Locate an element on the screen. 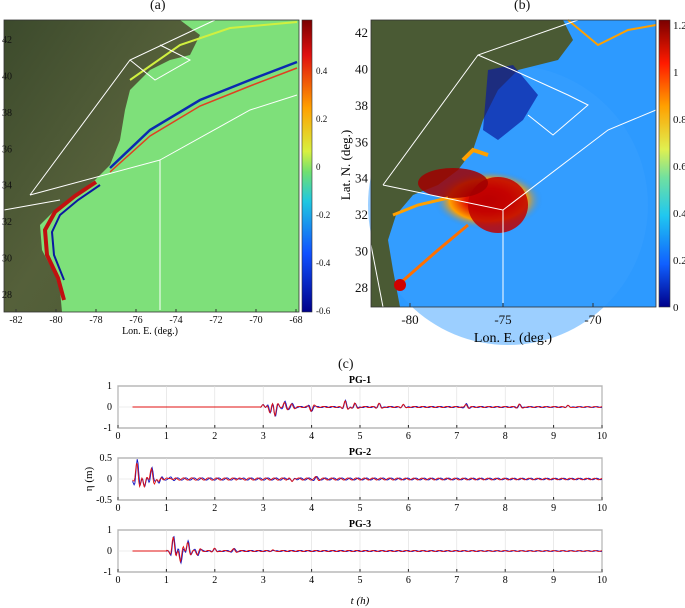  x-tick-label-a: -70 is located at coordinates (255, 320).